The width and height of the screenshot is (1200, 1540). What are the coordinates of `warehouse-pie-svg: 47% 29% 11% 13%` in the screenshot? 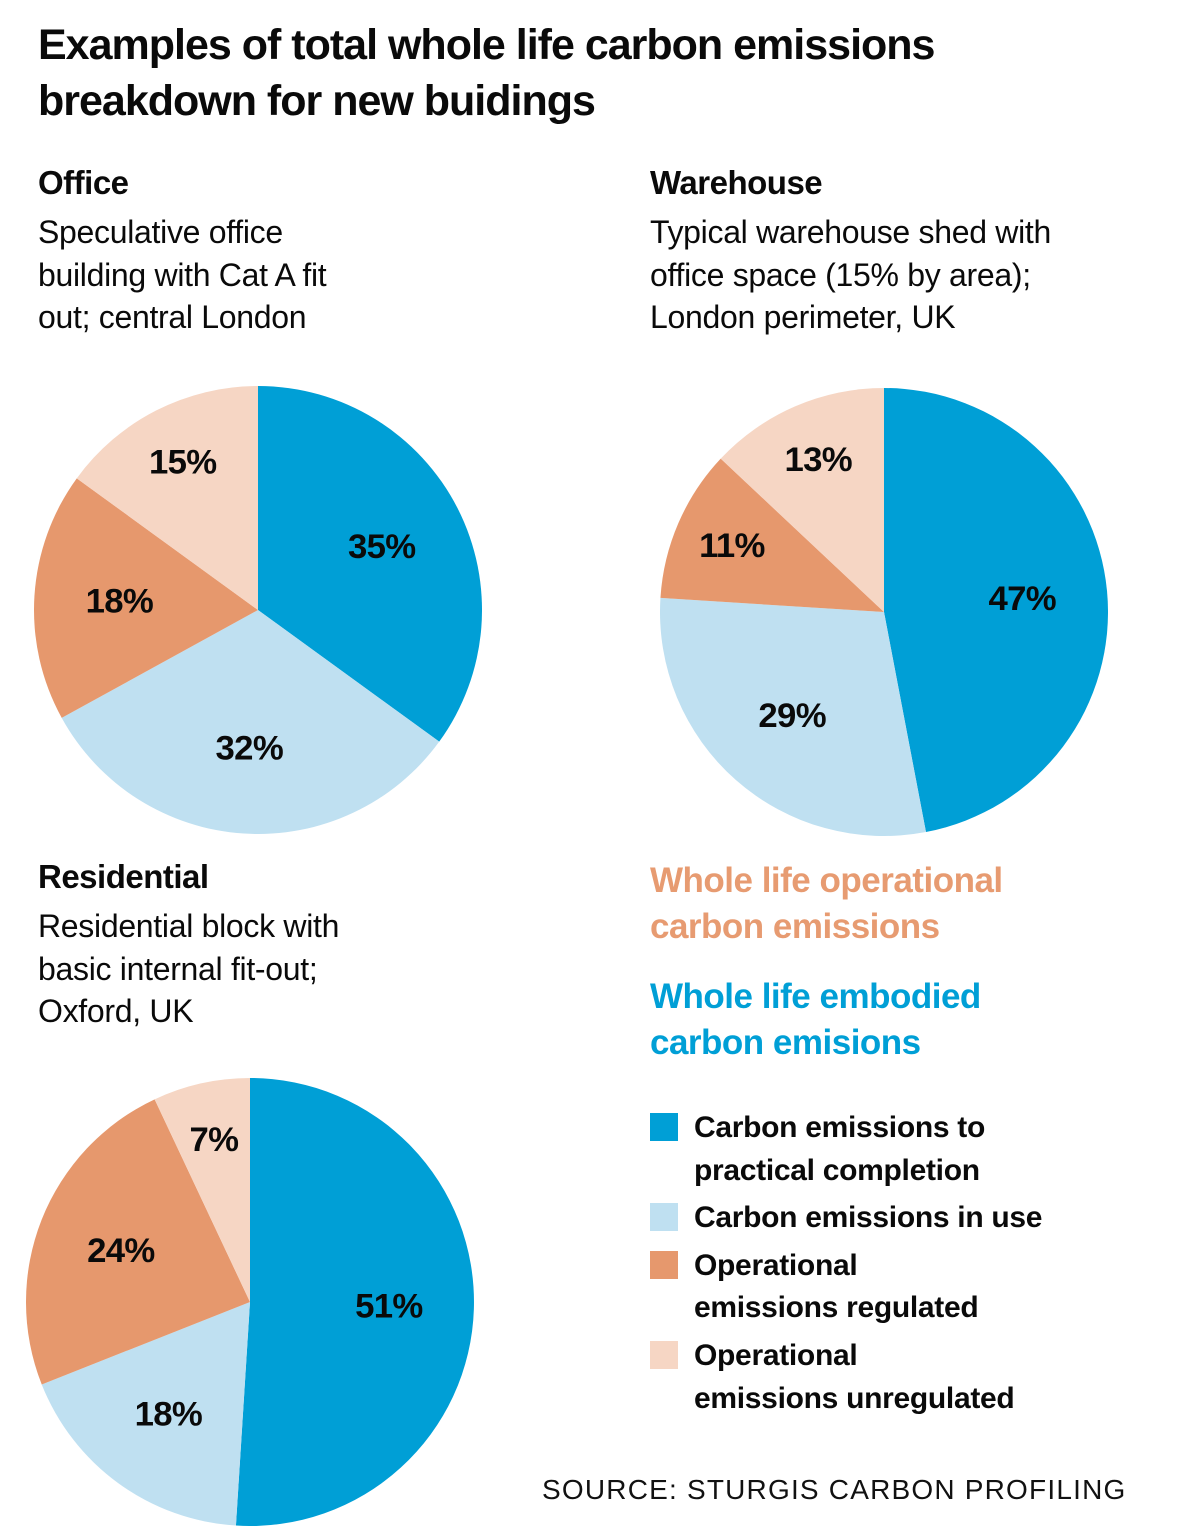 It's located at (884, 612).